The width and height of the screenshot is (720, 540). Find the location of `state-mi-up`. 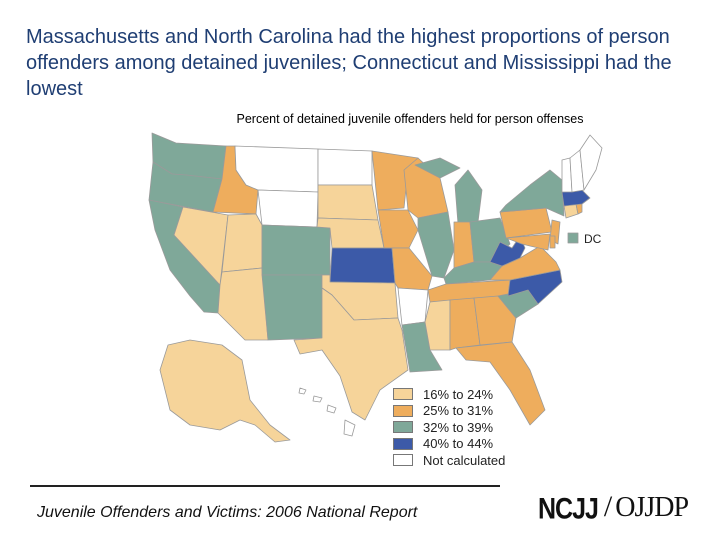

state-mi-up is located at coordinates (437, 168).